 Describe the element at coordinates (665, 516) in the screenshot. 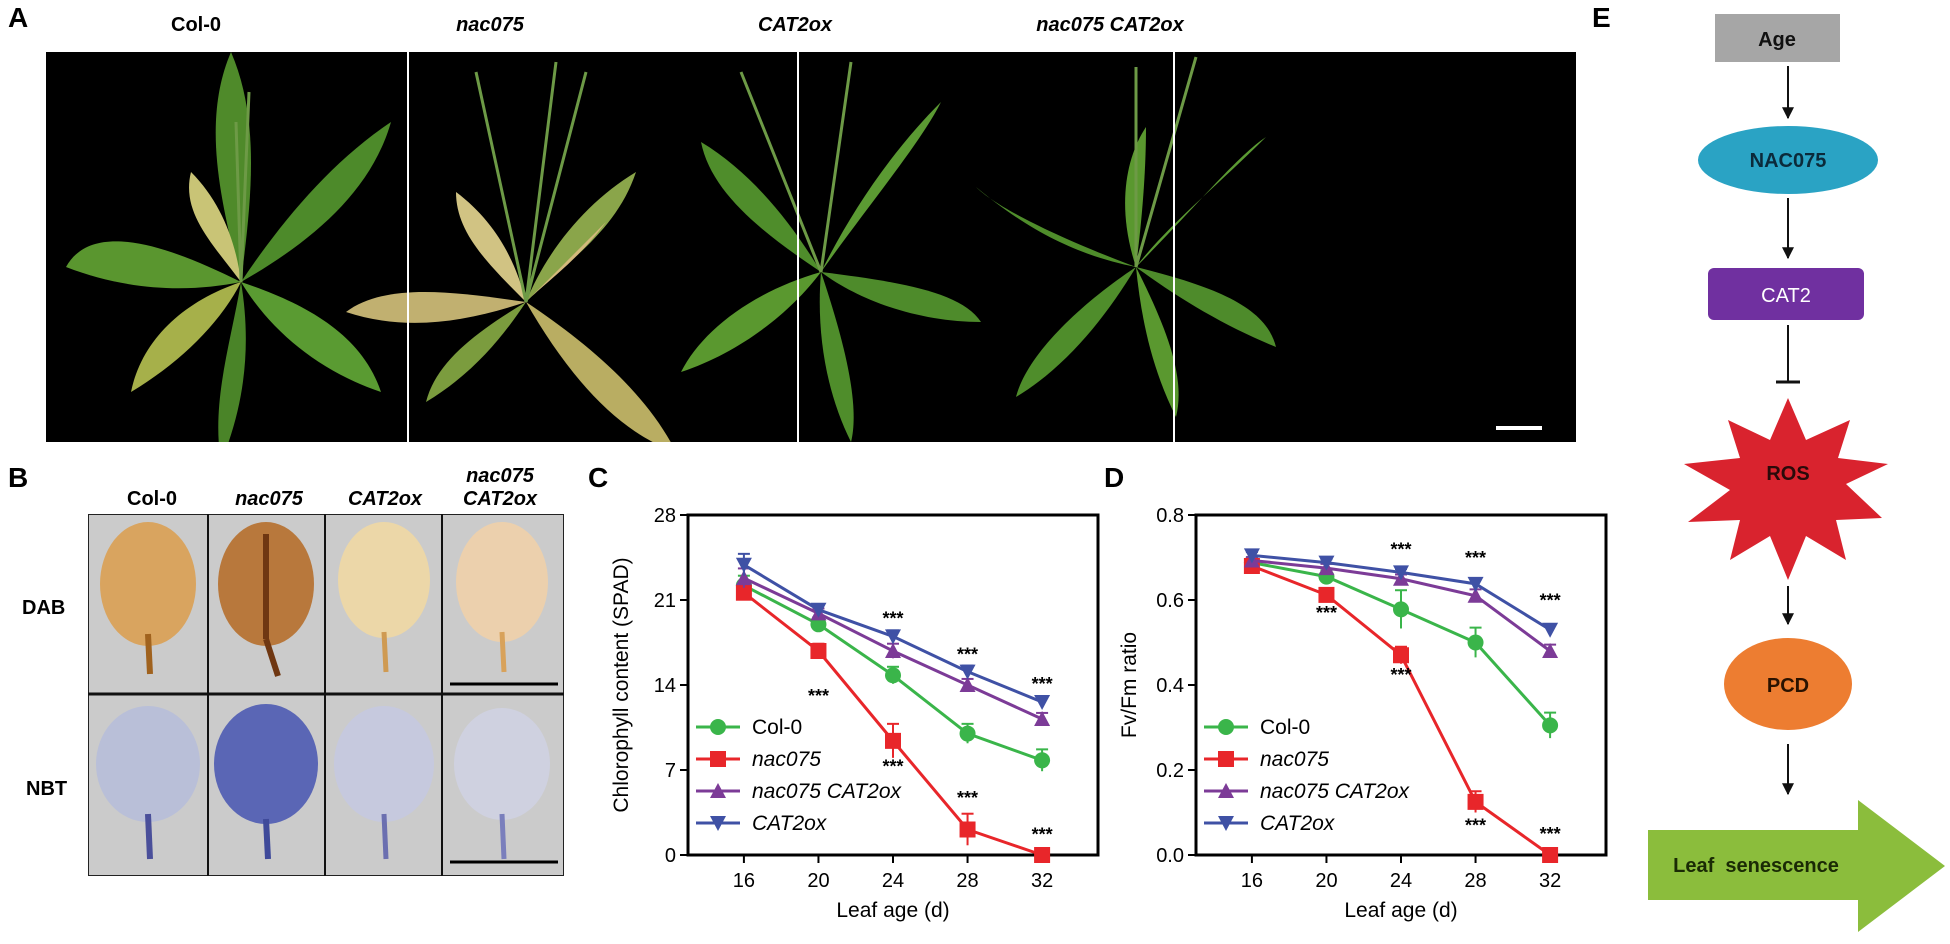

I see `chartc-ytick-label: 28` at that location.